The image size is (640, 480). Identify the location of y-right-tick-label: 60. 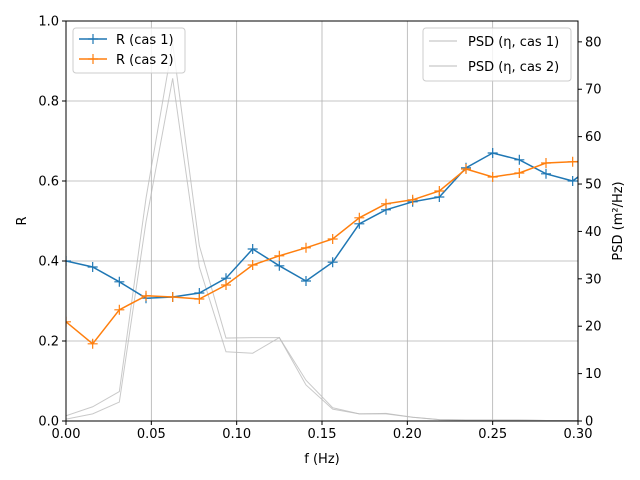
(593, 137).